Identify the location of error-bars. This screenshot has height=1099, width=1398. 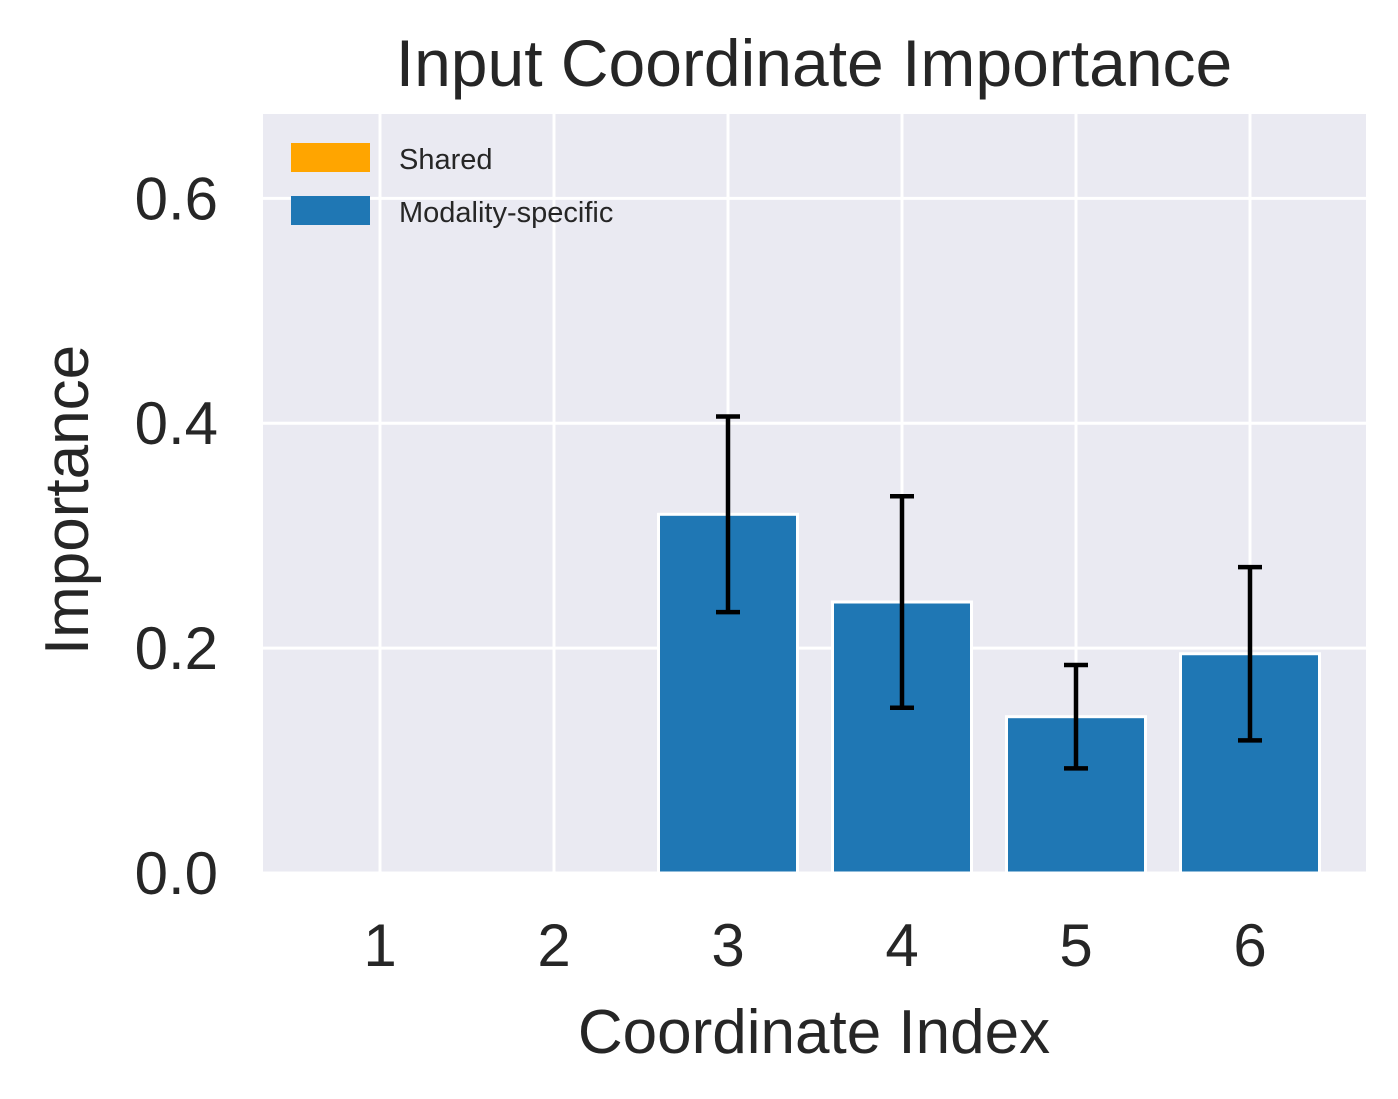
(989, 592).